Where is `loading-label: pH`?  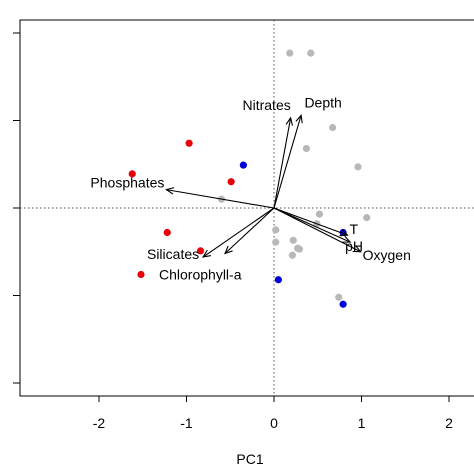 loading-label: pH is located at coordinates (354, 246).